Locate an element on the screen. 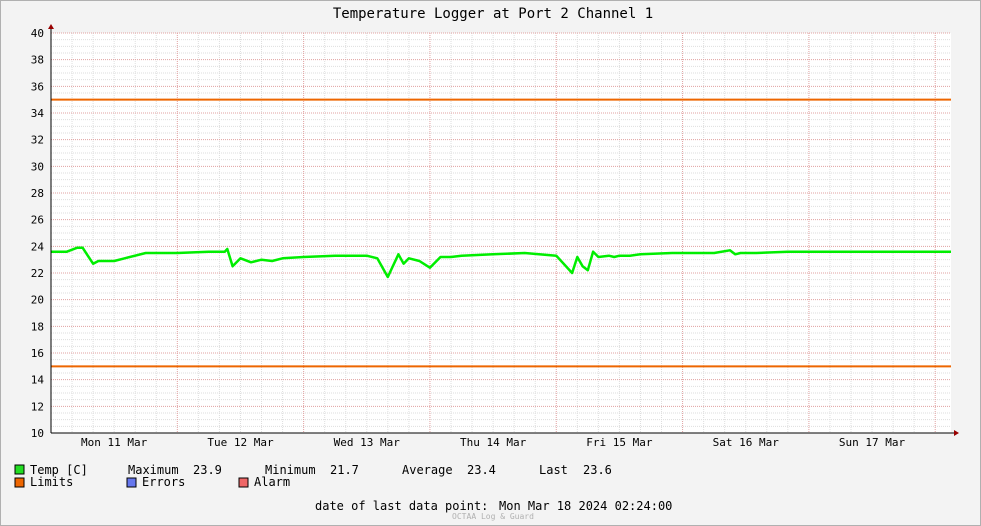 The height and width of the screenshot is (526, 981). watermark-text: OCTAA Log & Guard is located at coordinates (493, 516).